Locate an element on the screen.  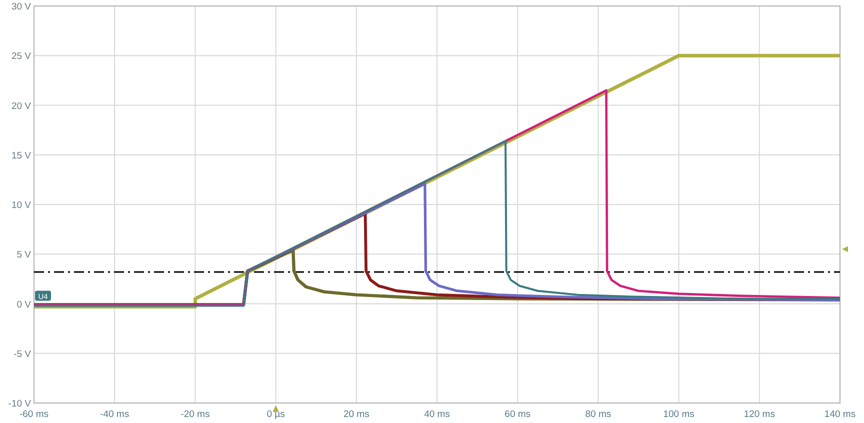
x-tick-label: -20 ms is located at coordinates (195, 414).